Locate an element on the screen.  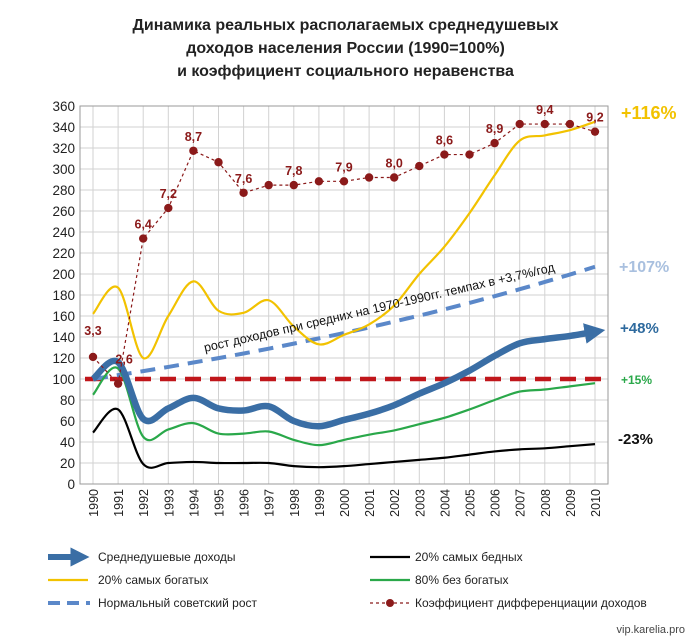
annotation-top-20: +116% is located at coordinates (649, 113).